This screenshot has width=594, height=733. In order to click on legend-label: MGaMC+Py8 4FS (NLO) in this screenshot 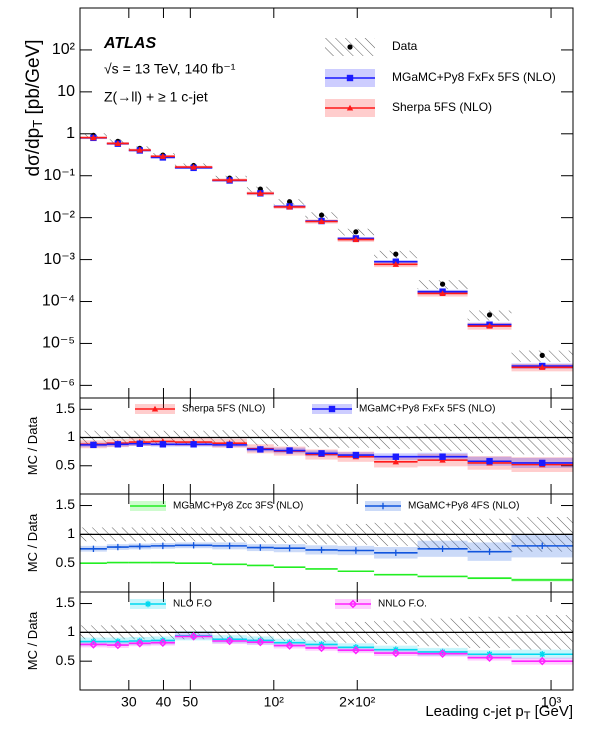, I will do `click(463, 506)`.